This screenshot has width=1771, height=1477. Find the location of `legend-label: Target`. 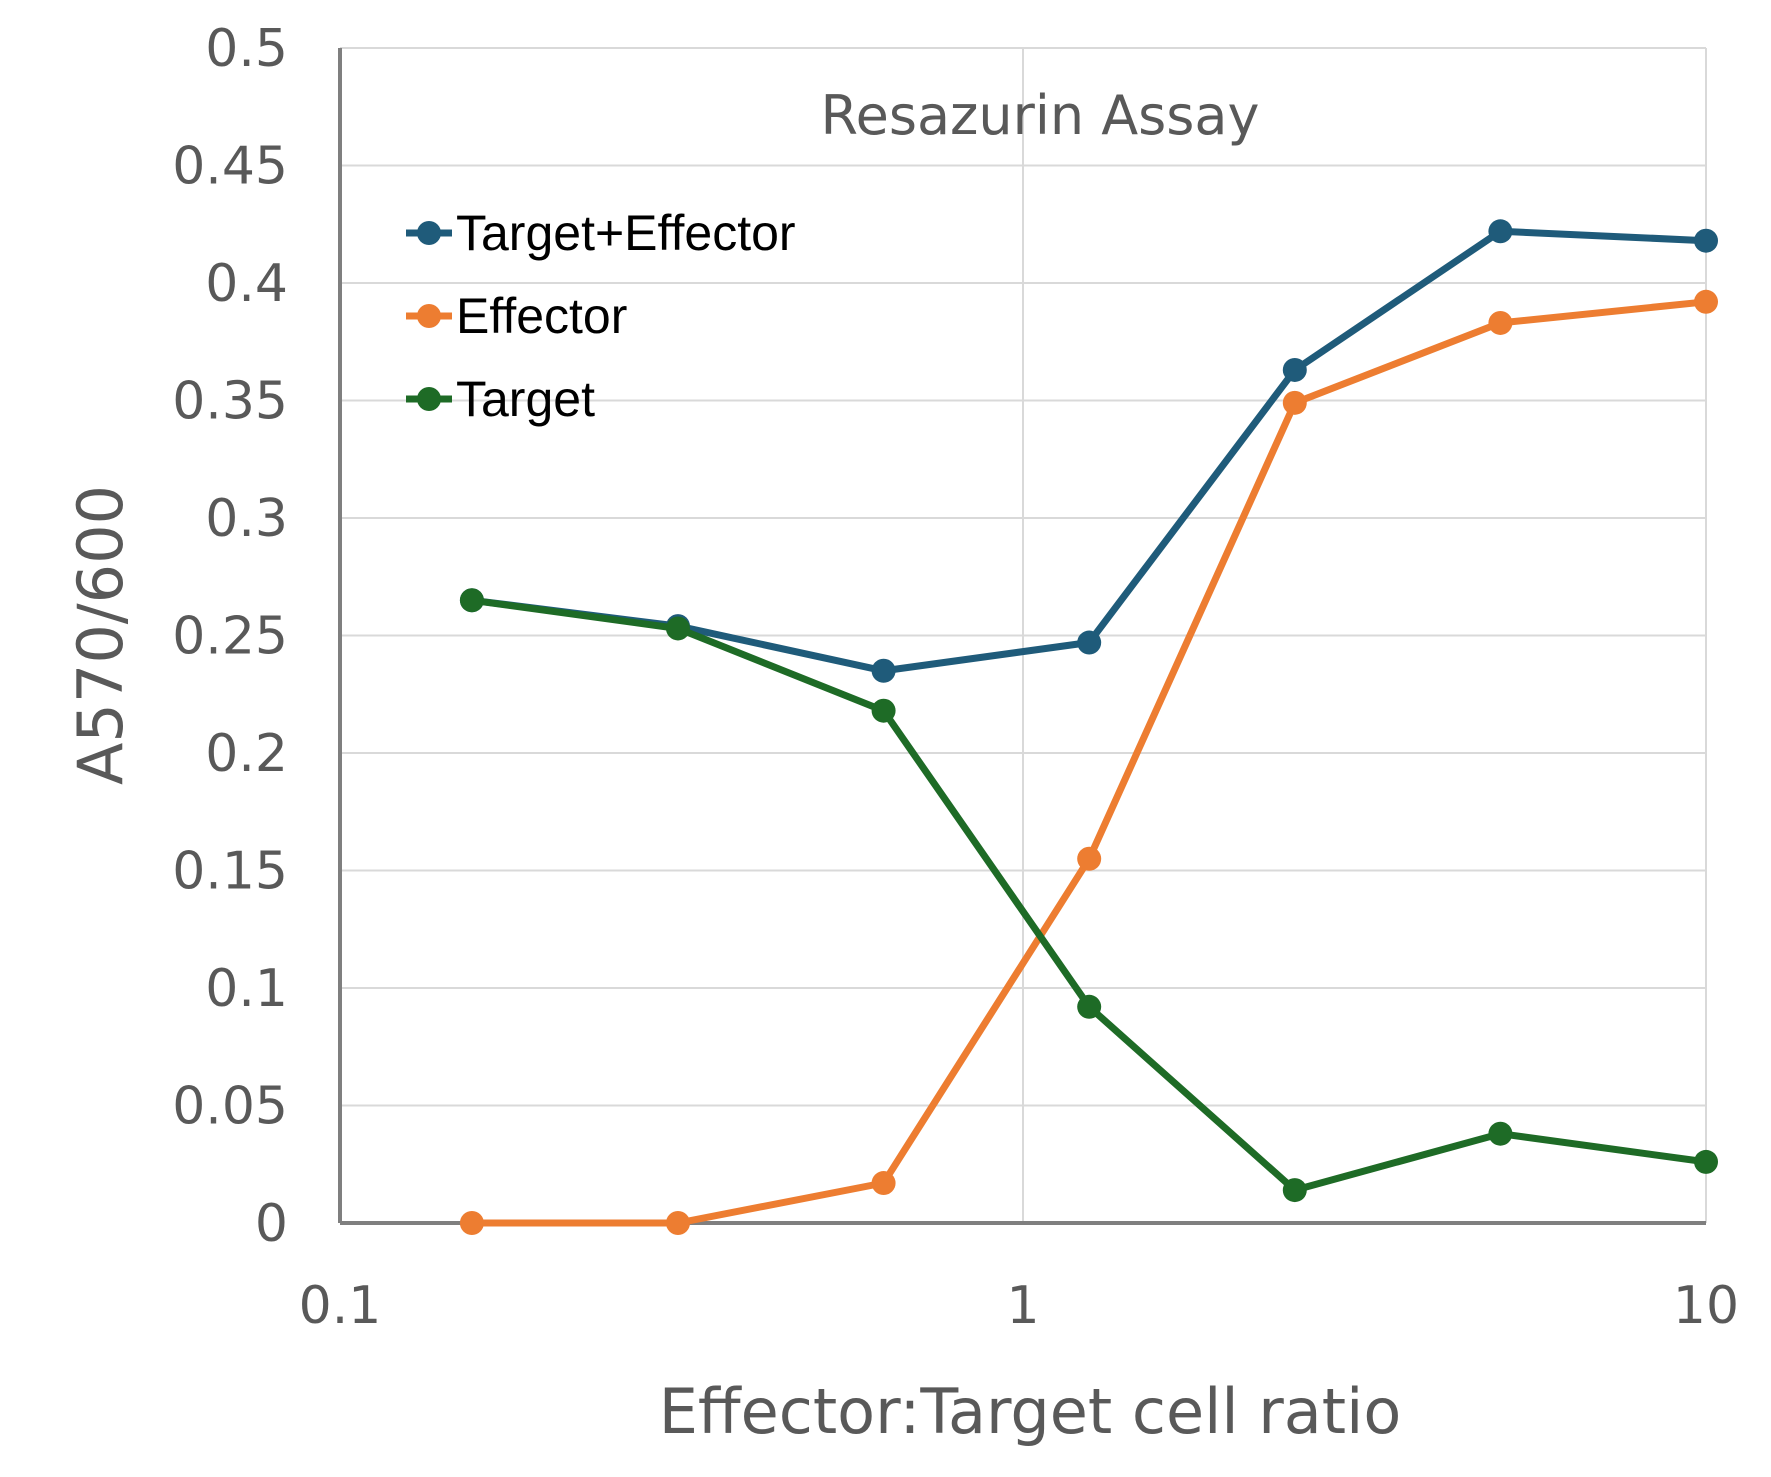

legend-label: Target is located at coordinates (525, 399).